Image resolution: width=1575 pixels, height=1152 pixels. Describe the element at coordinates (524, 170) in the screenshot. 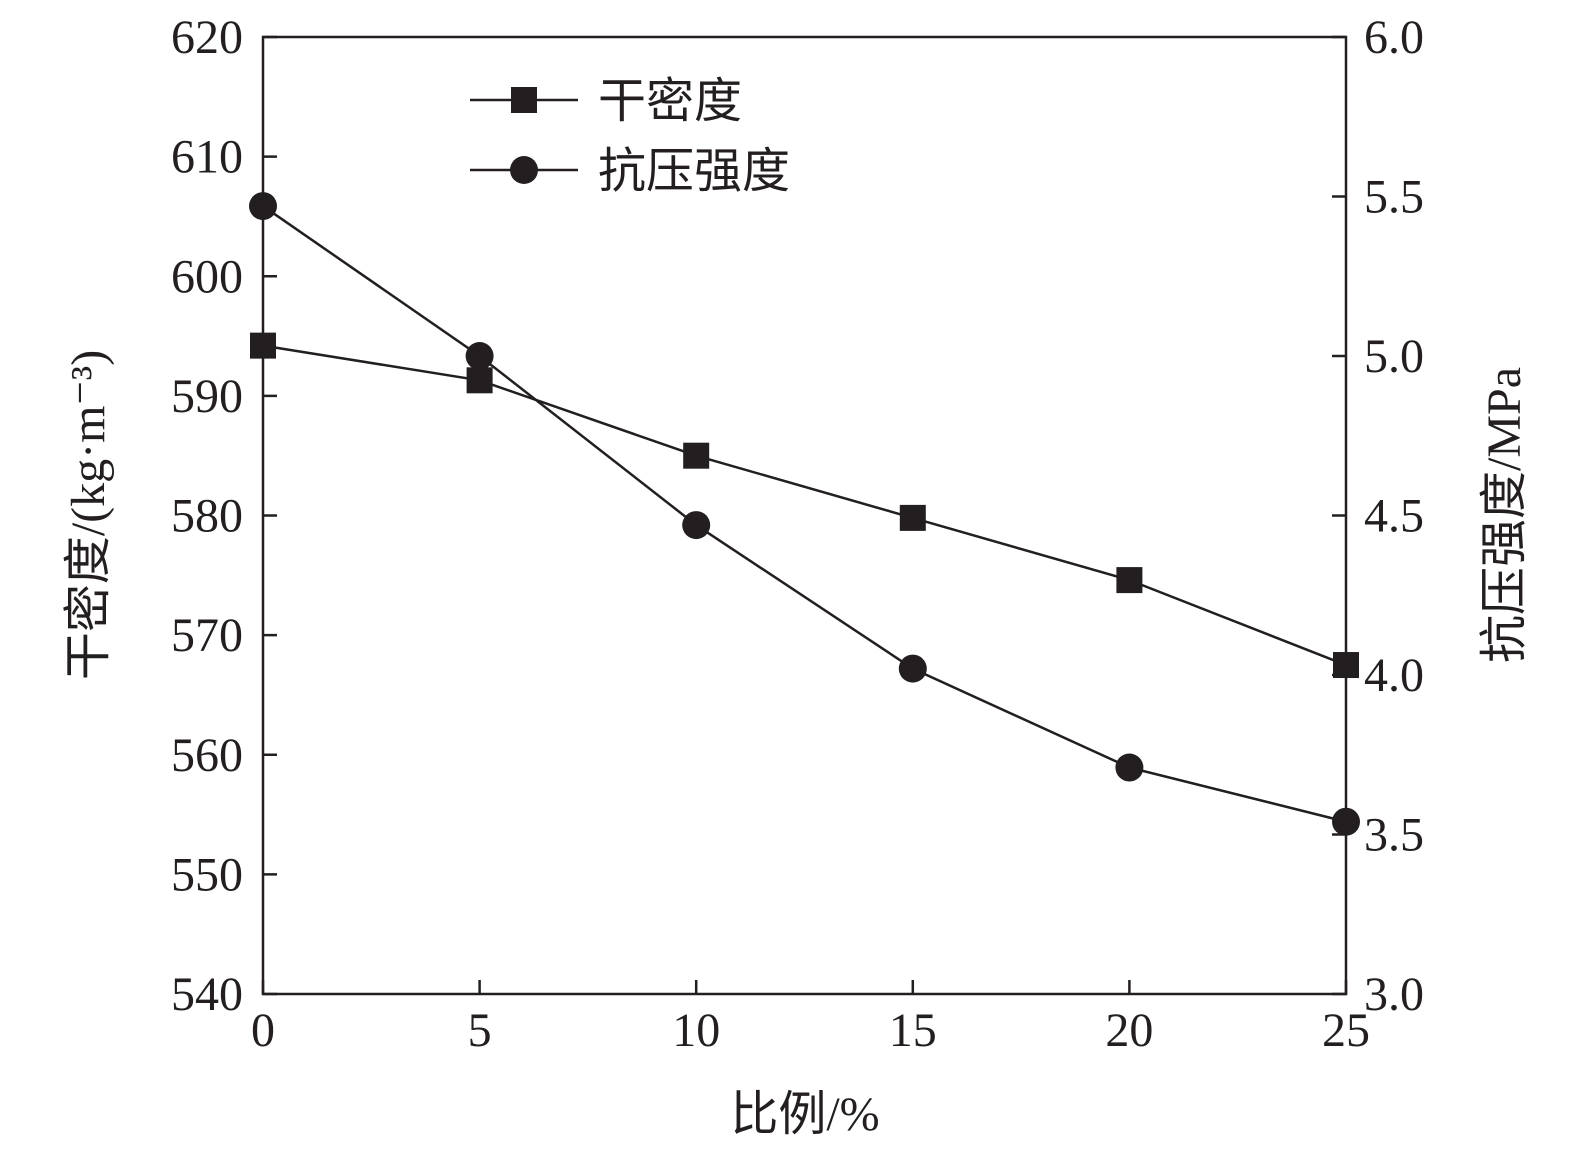

I see `legend-circle-marker` at that location.